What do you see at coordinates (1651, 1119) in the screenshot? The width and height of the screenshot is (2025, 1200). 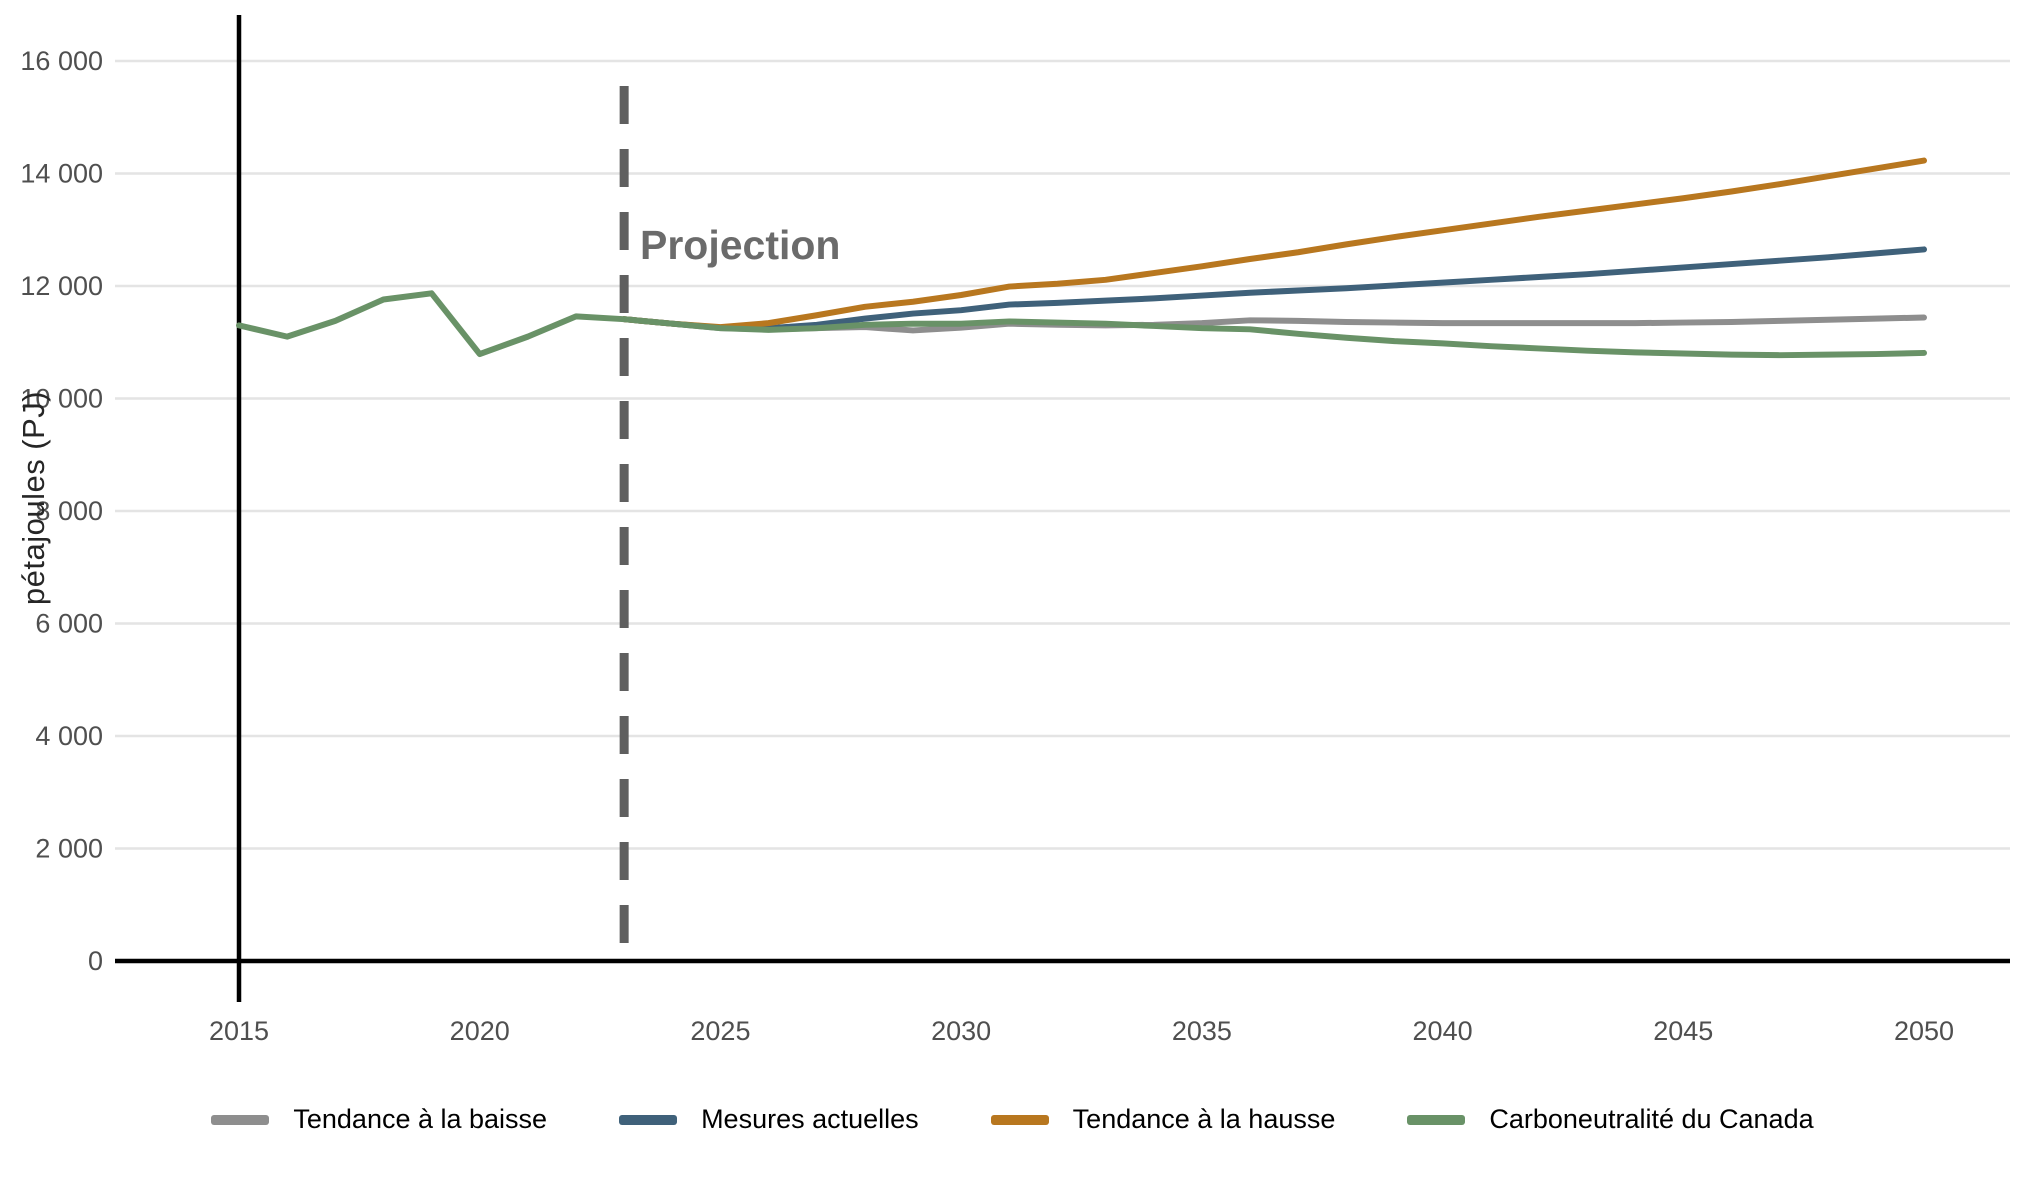 I see `legend-label: Carboneutralité du Canada` at bounding box center [1651, 1119].